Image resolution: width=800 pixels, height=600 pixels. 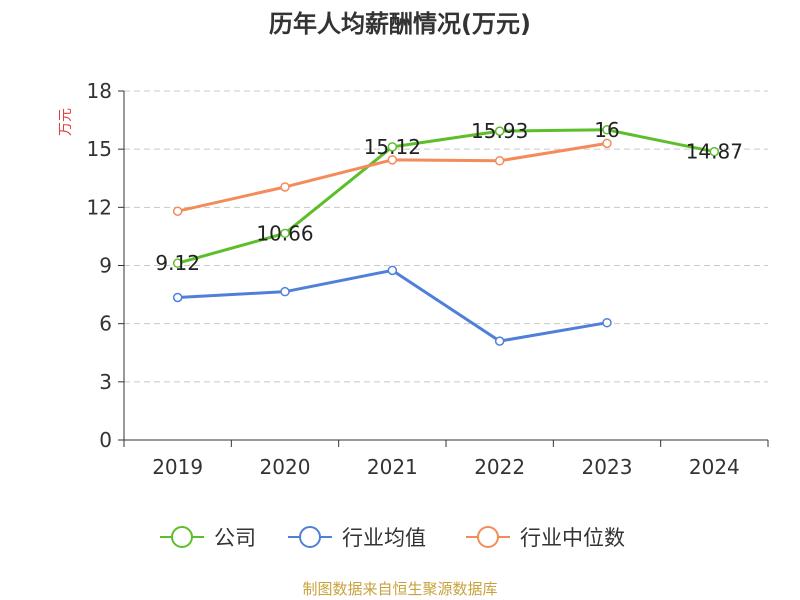 What do you see at coordinates (392, 467) in the screenshot?
I see `x-tick-label: 2021` at bounding box center [392, 467].